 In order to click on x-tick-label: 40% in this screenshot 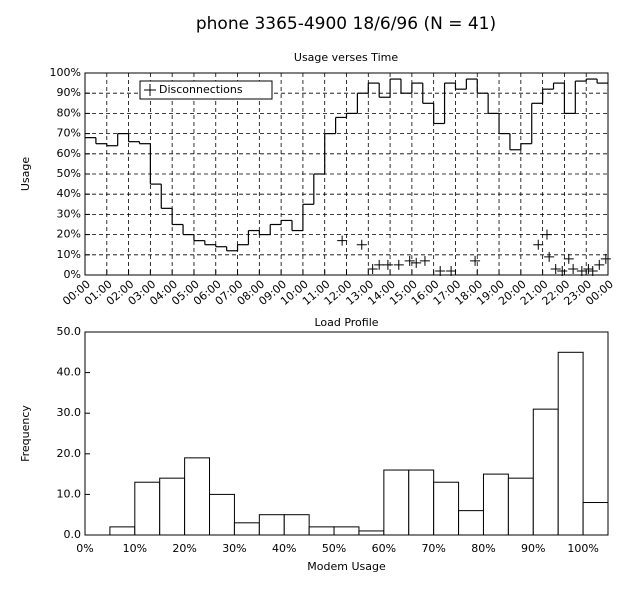, I will do `click(284, 548)`.